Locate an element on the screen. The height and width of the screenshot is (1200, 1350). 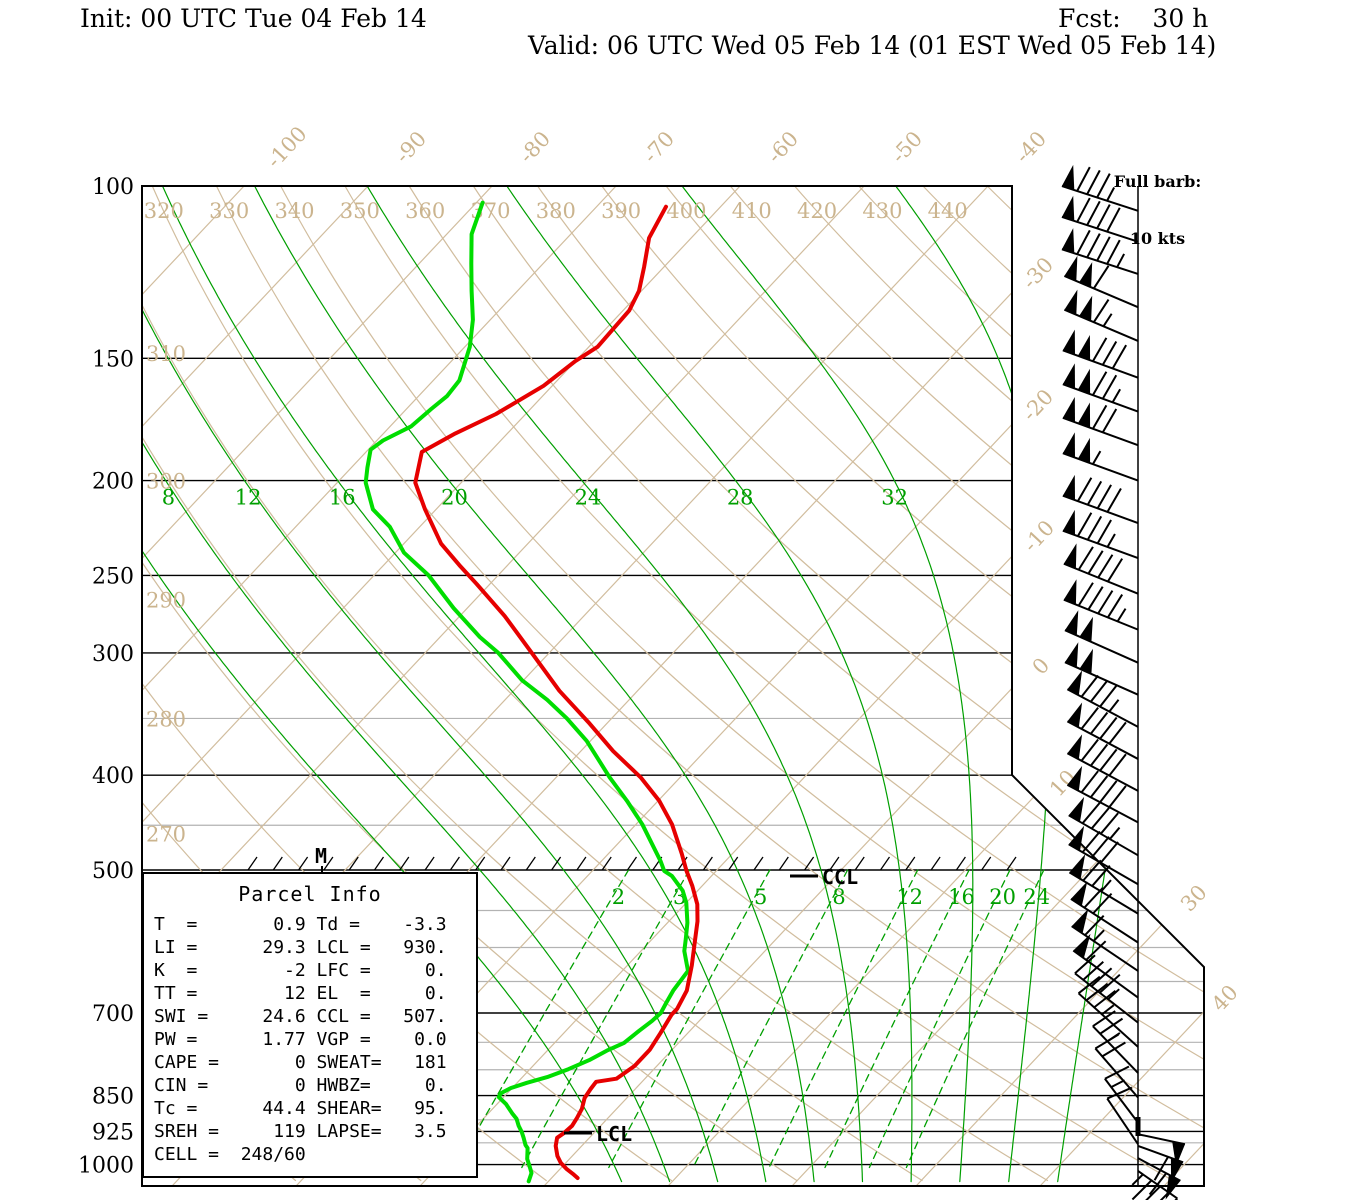
parcel-info-row: SREH = 119 LAPSE= 3.5 is located at coordinates (300, 1131).